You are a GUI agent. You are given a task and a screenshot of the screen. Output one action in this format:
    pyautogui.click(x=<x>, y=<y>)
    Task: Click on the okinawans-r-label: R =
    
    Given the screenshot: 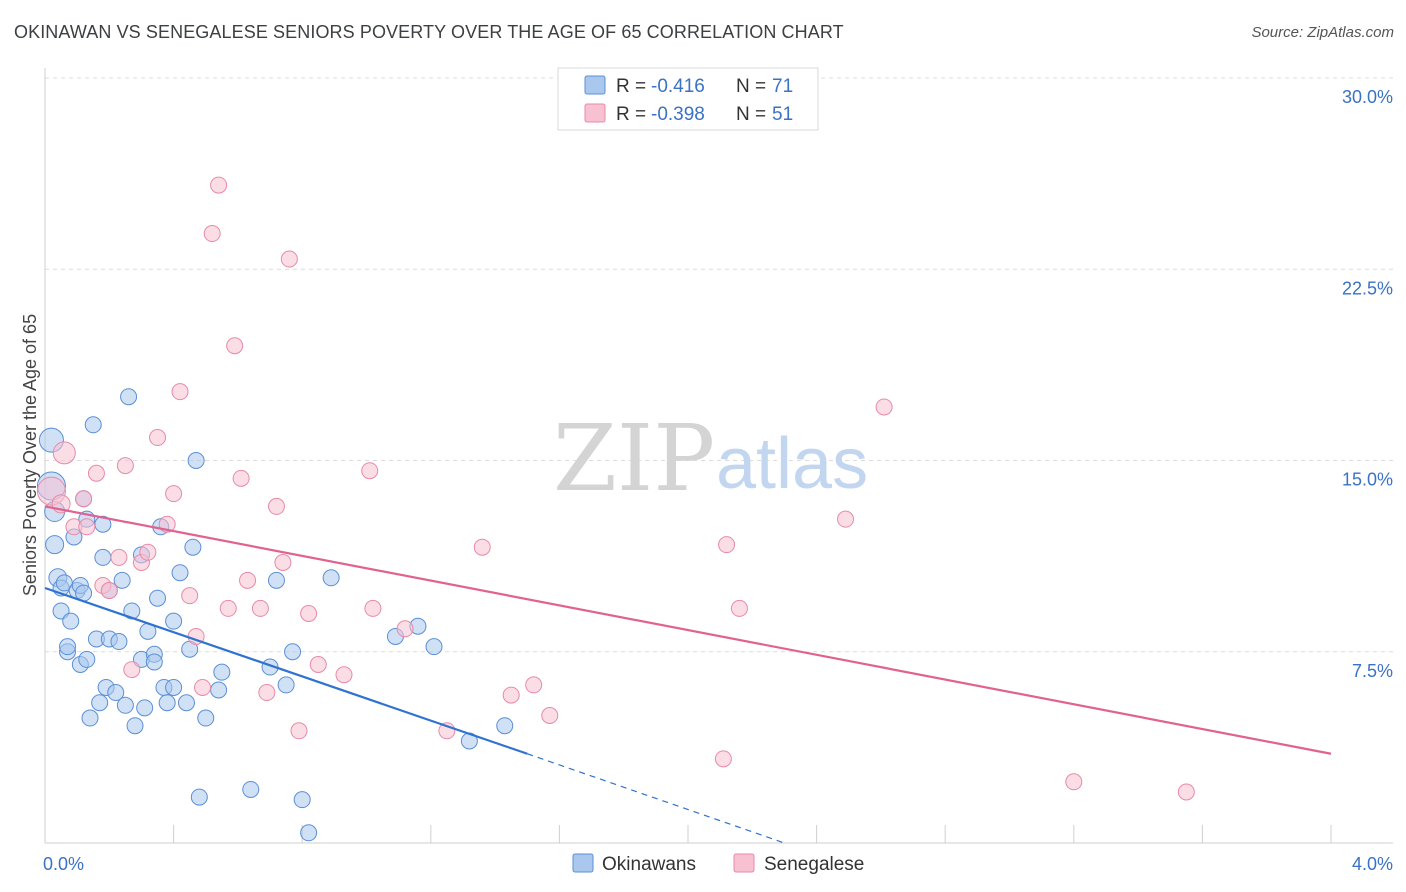 What is the action you would take?
    pyautogui.click(x=631, y=86)
    